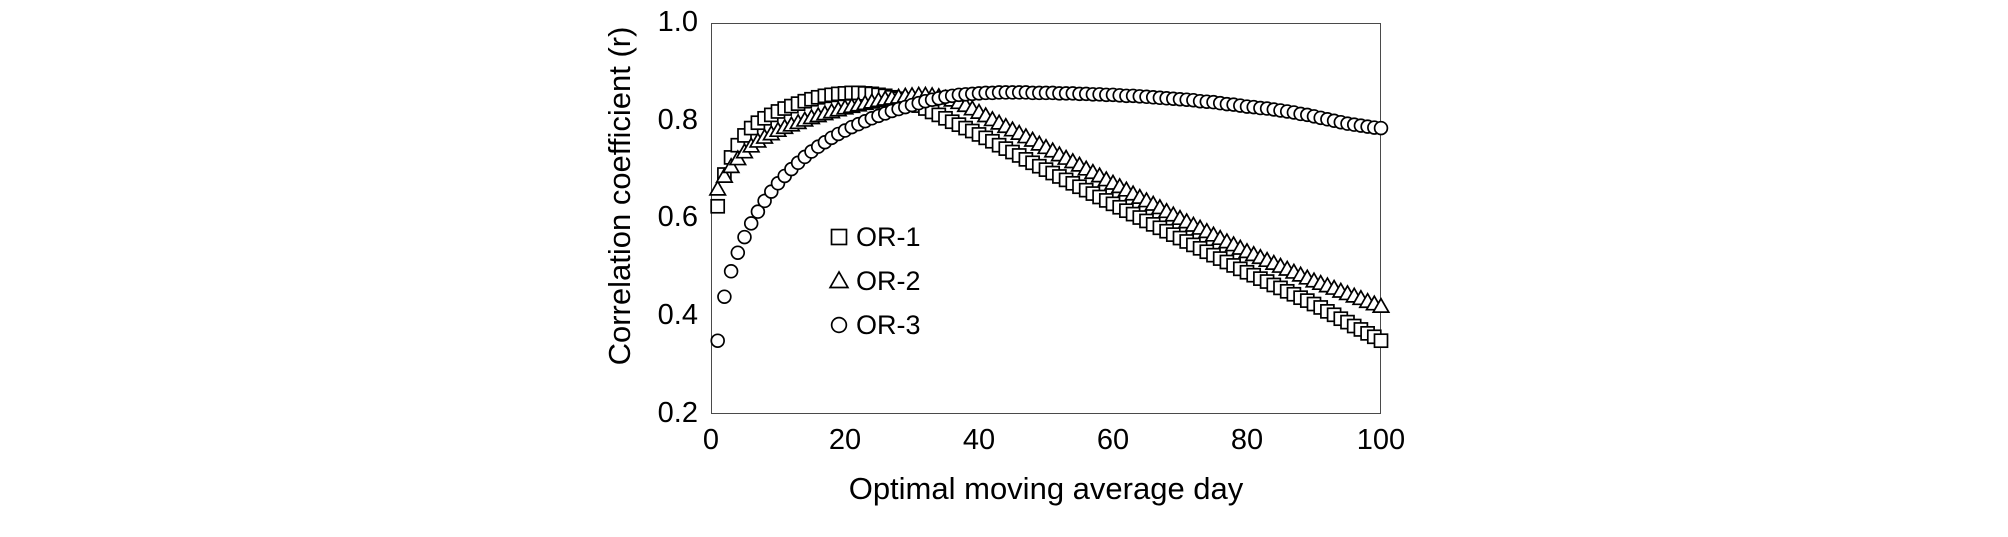  What do you see at coordinates (711, 440) in the screenshot?
I see `x-tick-label-0: 0` at bounding box center [711, 440].